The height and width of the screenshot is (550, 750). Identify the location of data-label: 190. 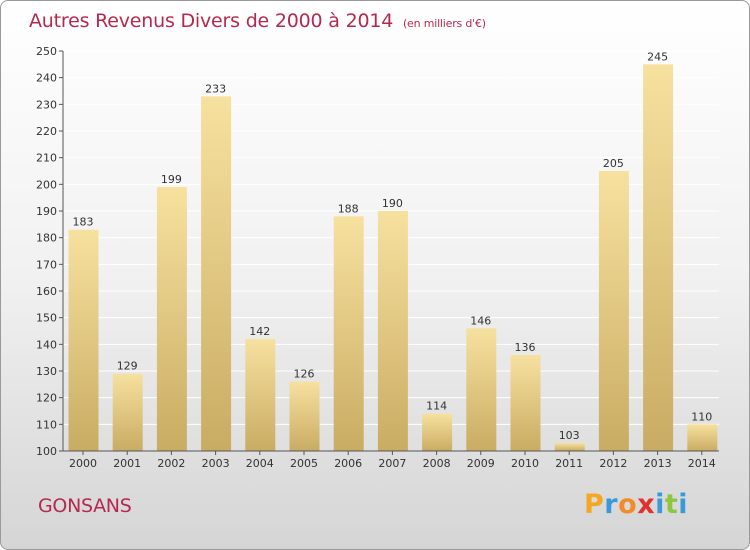
(392, 203).